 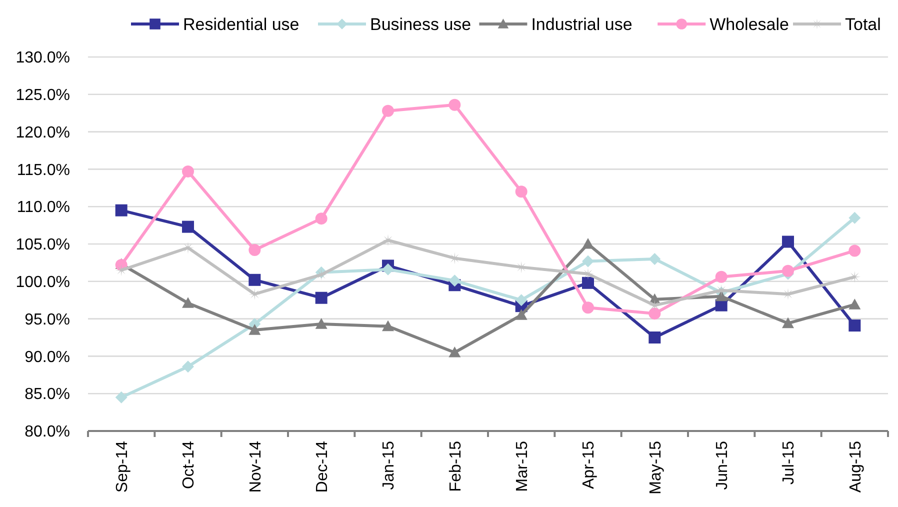 What do you see at coordinates (43, 133) in the screenshot?
I see `y-tick-label: 120.0%` at bounding box center [43, 133].